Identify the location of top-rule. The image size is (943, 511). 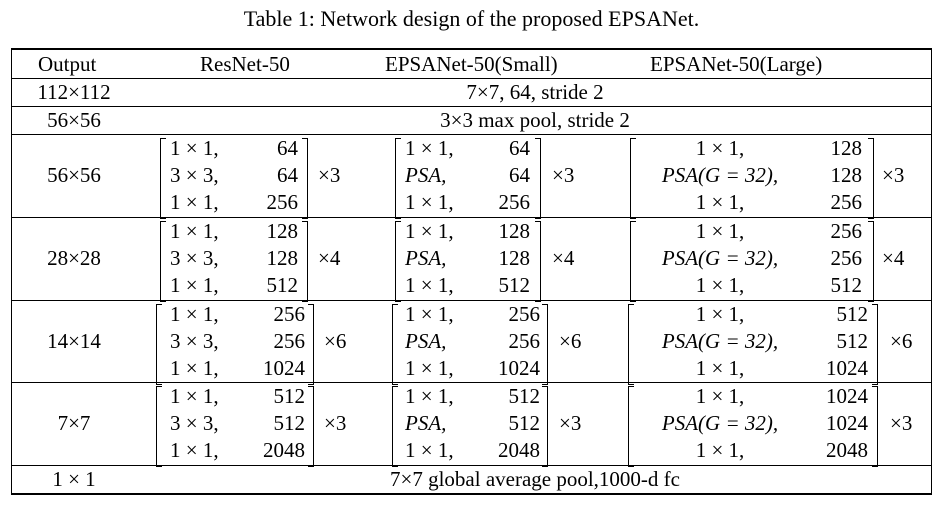
(471, 49).